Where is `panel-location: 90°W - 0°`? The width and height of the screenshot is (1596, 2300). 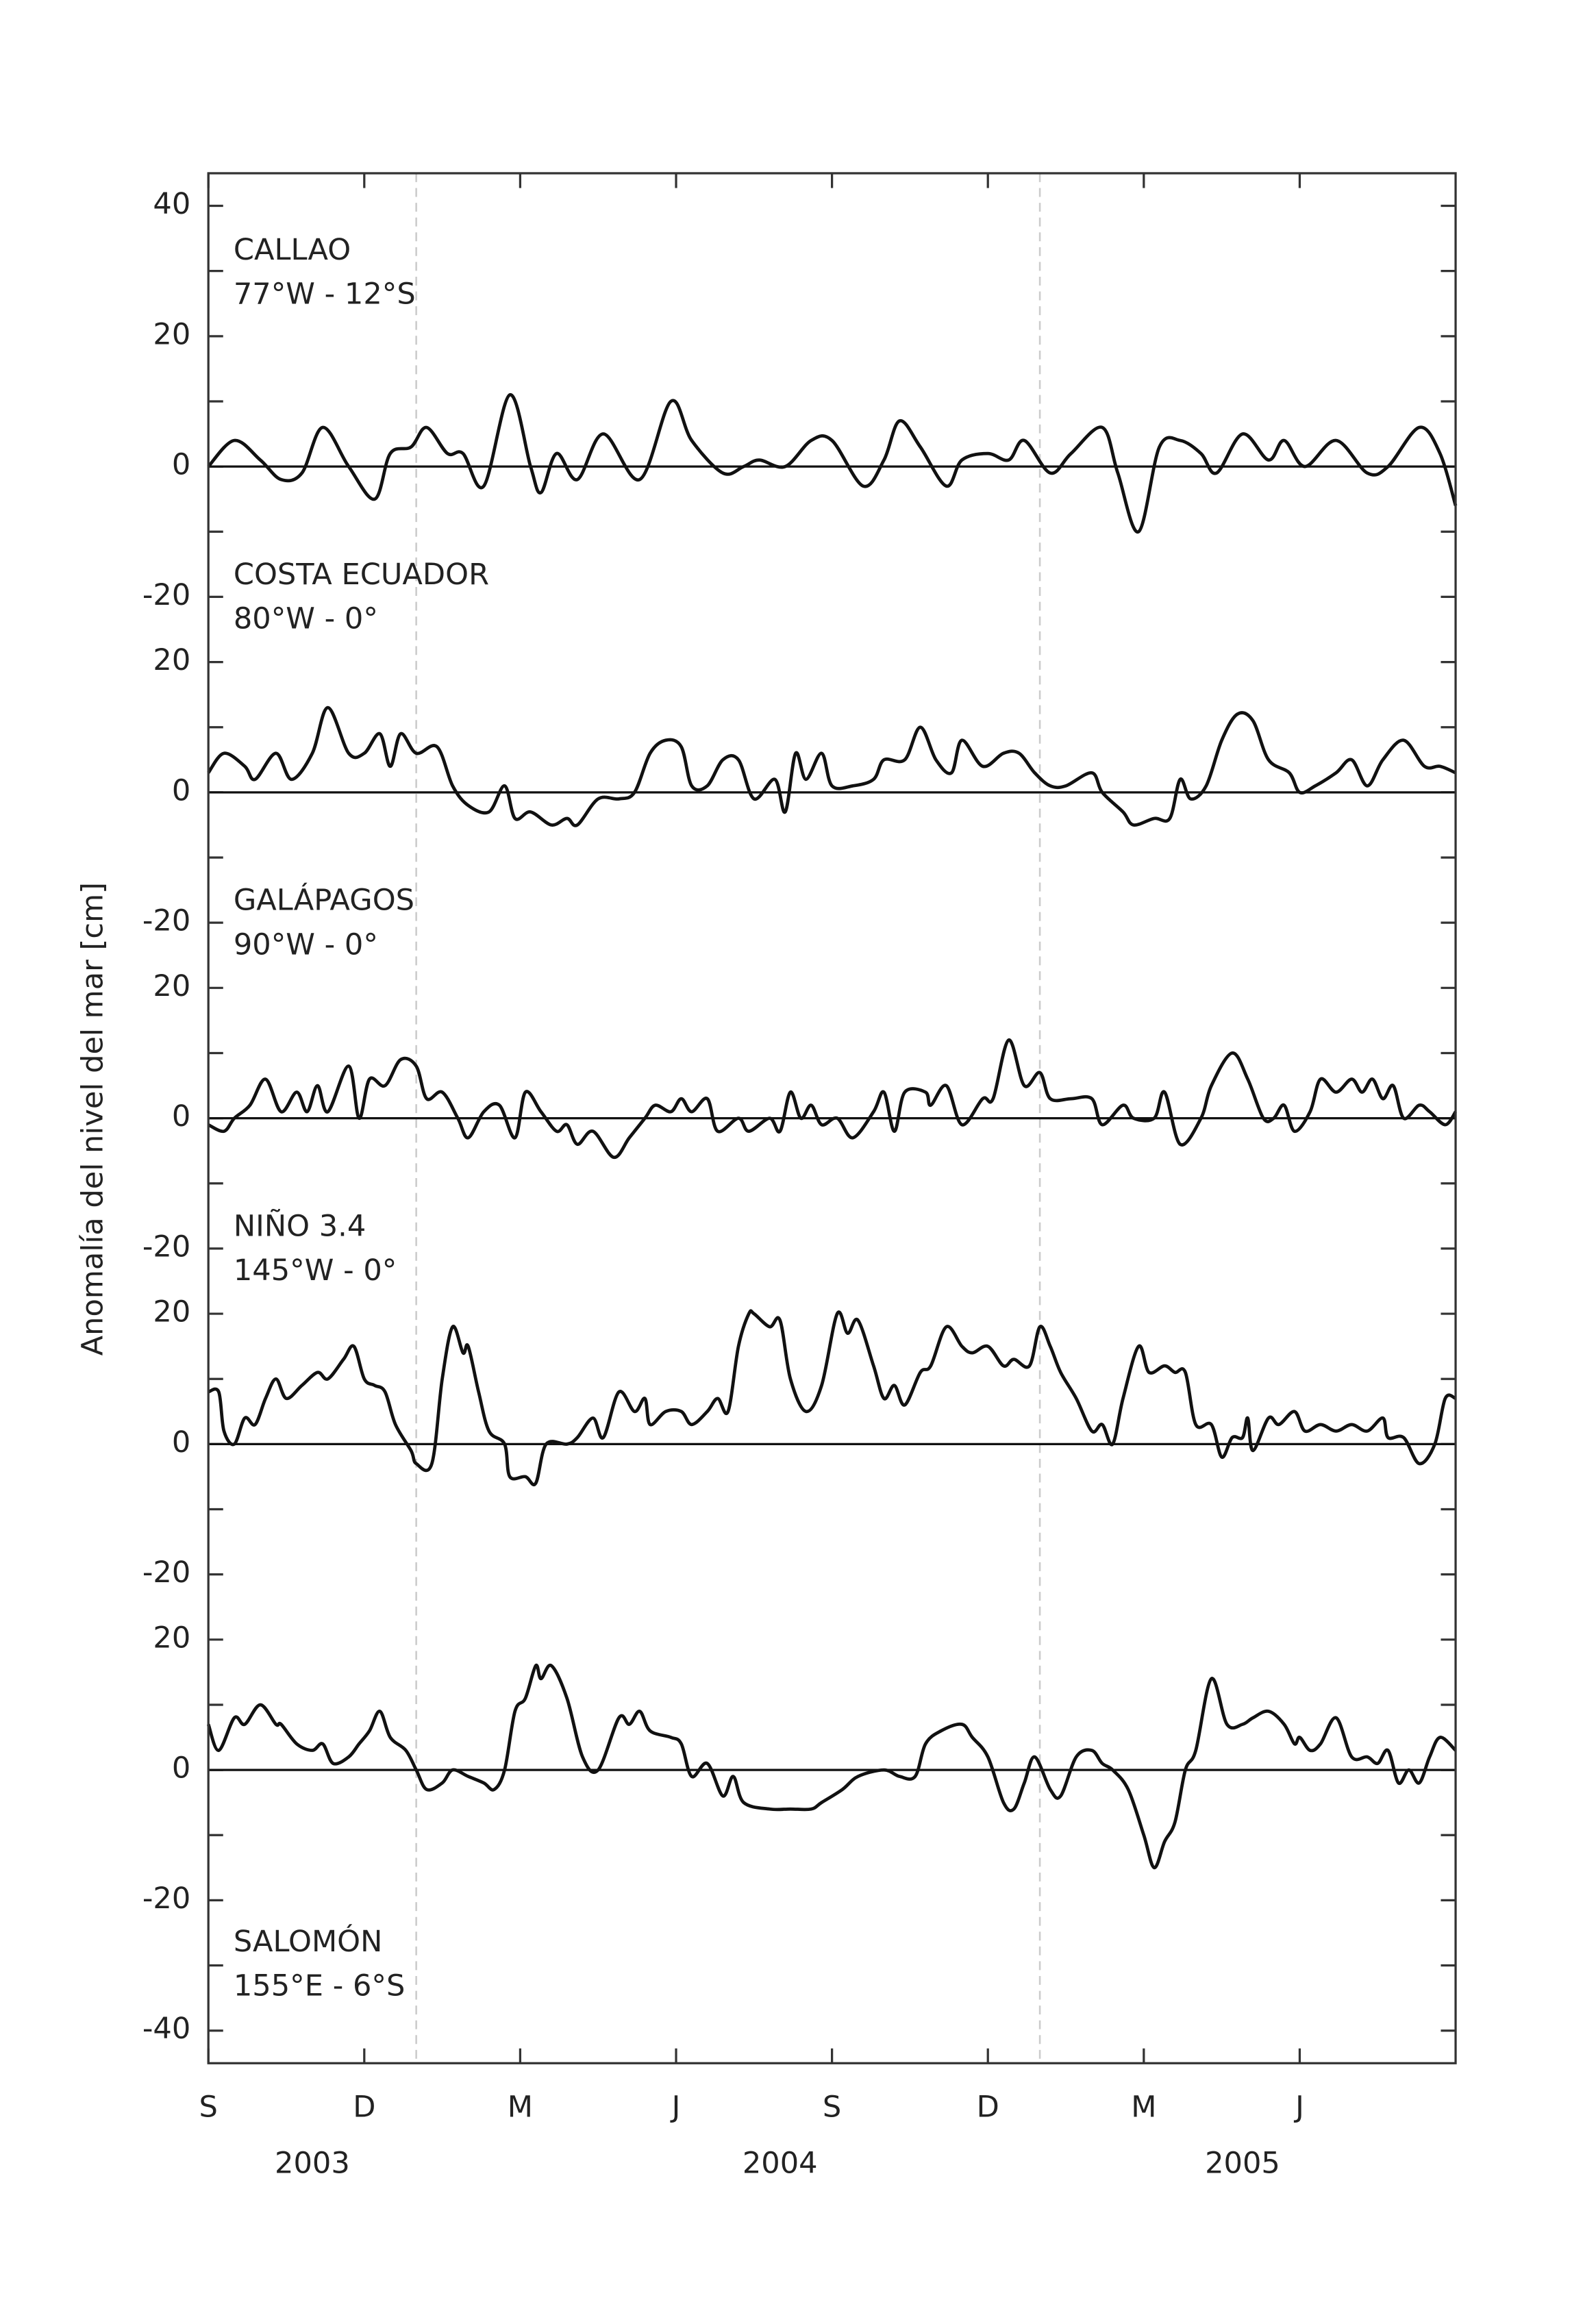
panel-location: 90°W - 0° is located at coordinates (306, 944).